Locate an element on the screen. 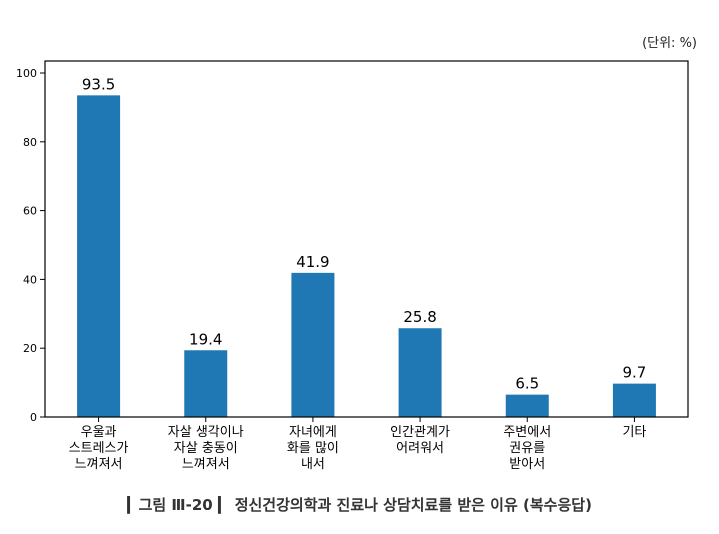 The width and height of the screenshot is (719, 534). data-label: 19.4 is located at coordinates (205, 339).